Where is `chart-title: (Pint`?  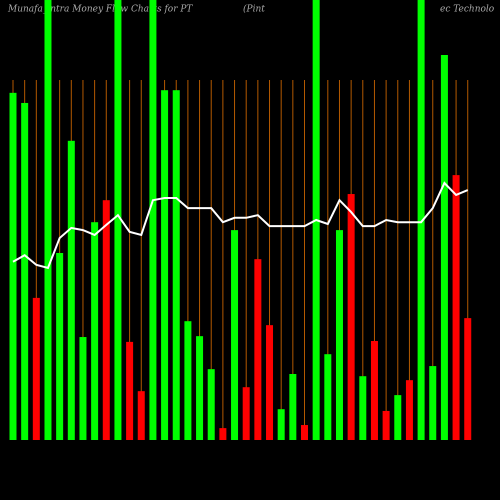
chart-title: (Pint is located at coordinates (254, 9).